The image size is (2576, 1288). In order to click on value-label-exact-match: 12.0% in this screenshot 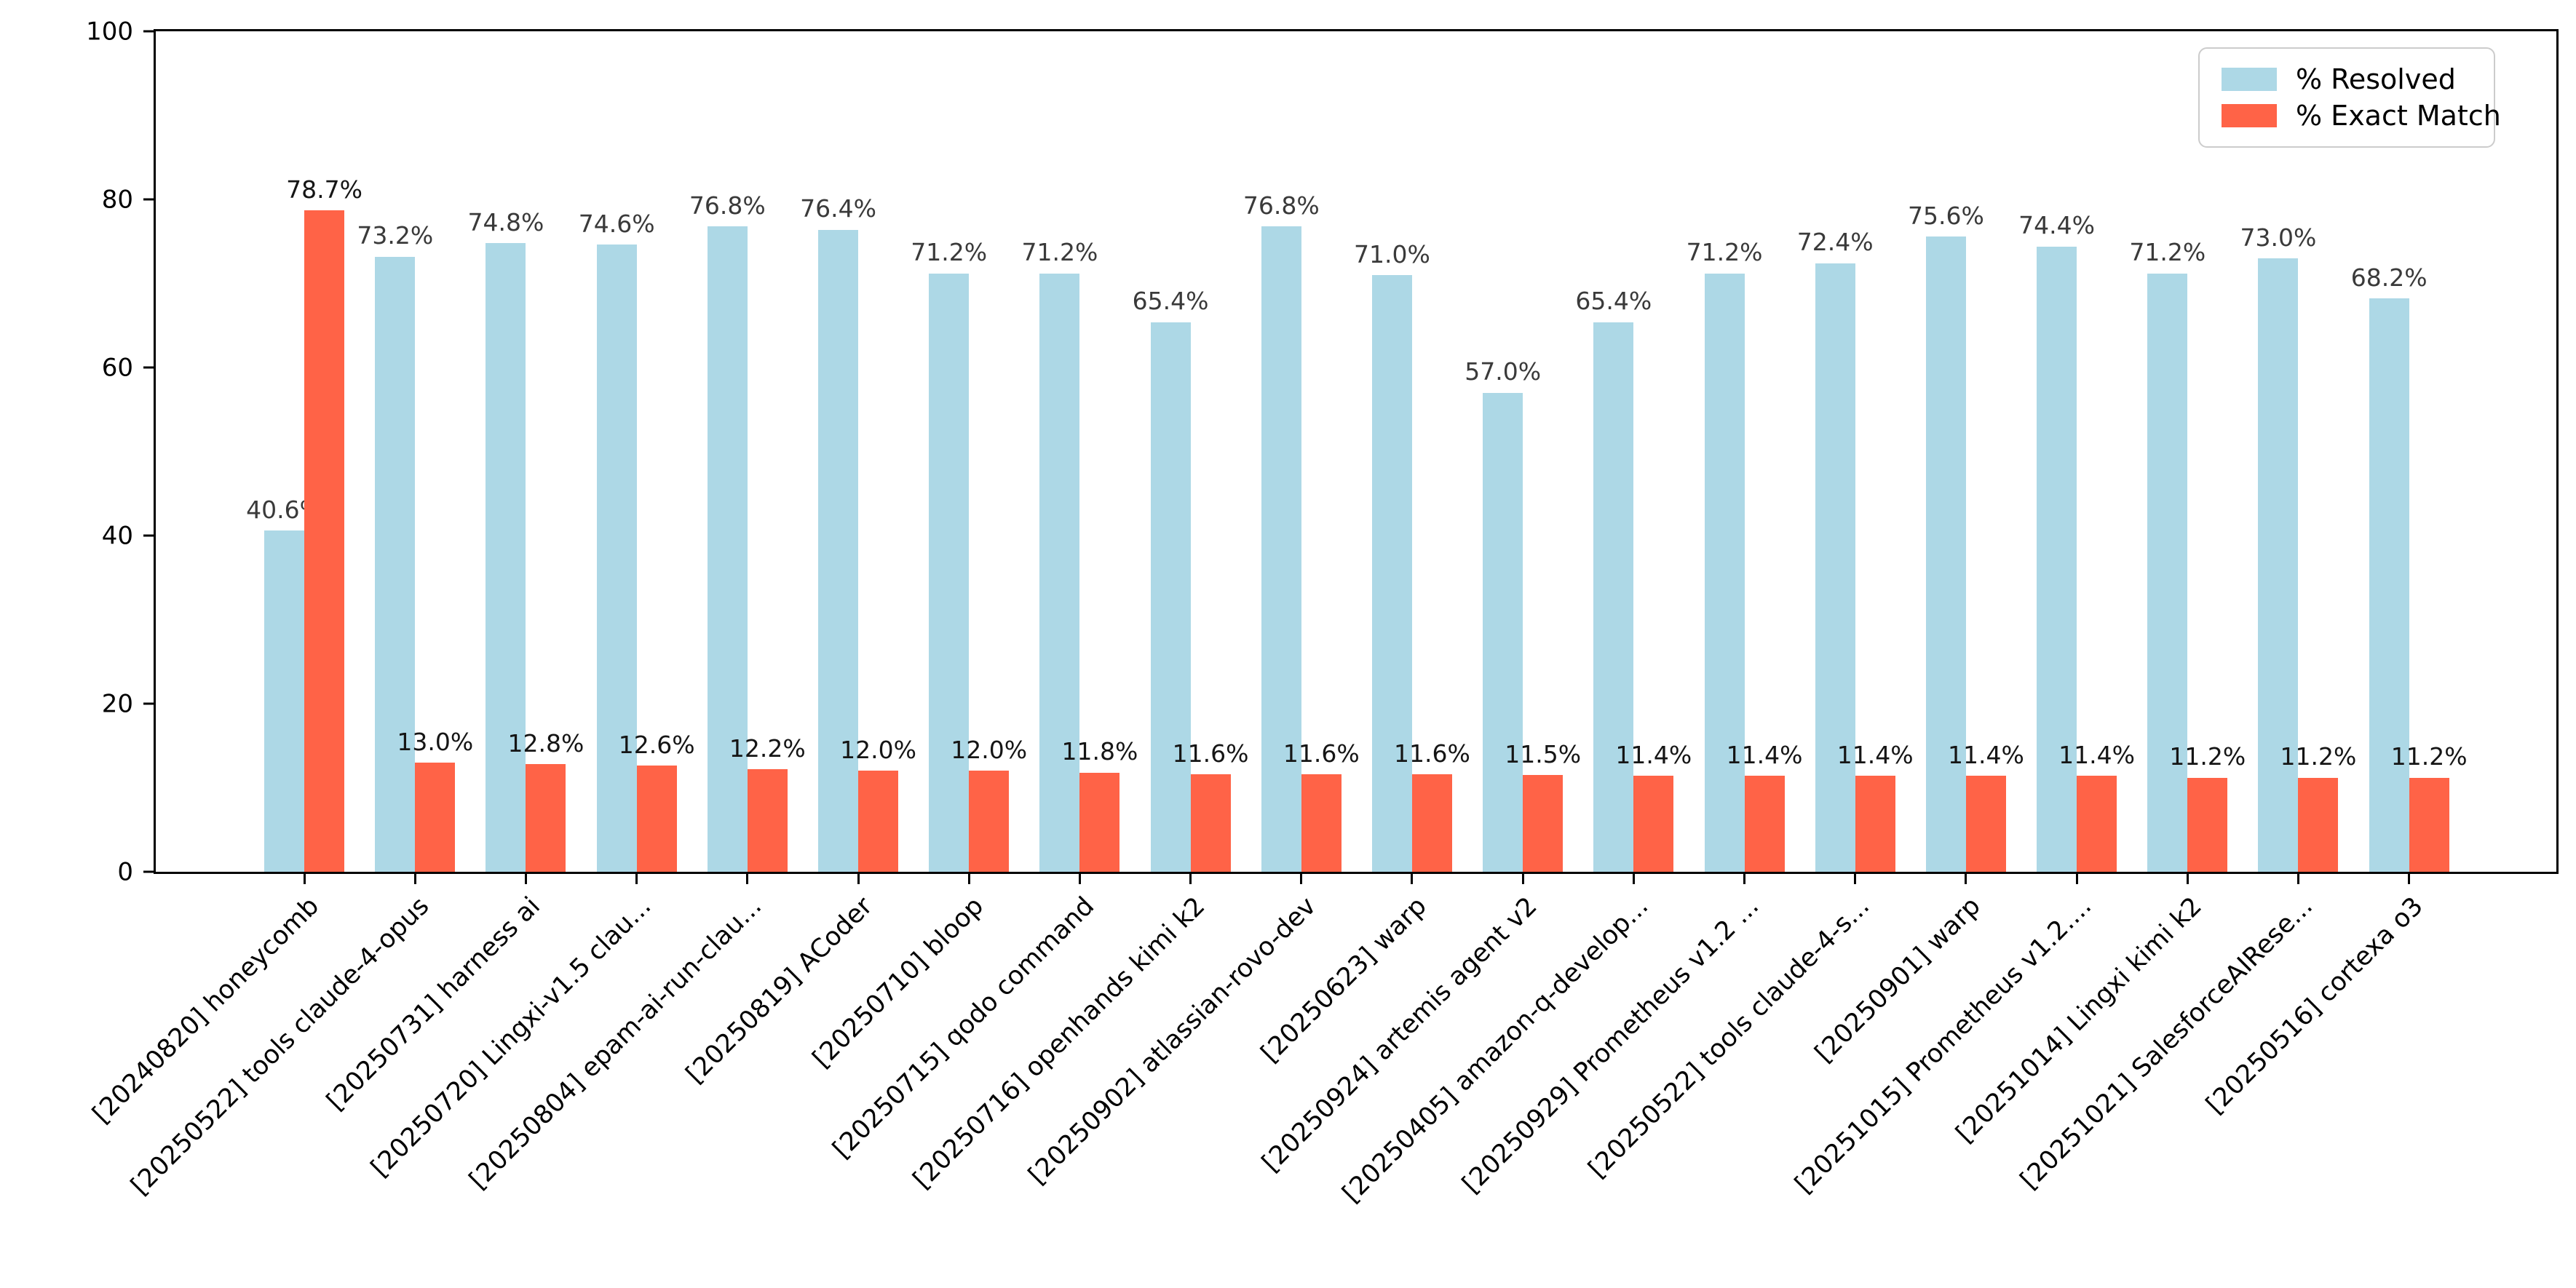, I will do `click(878, 750)`.